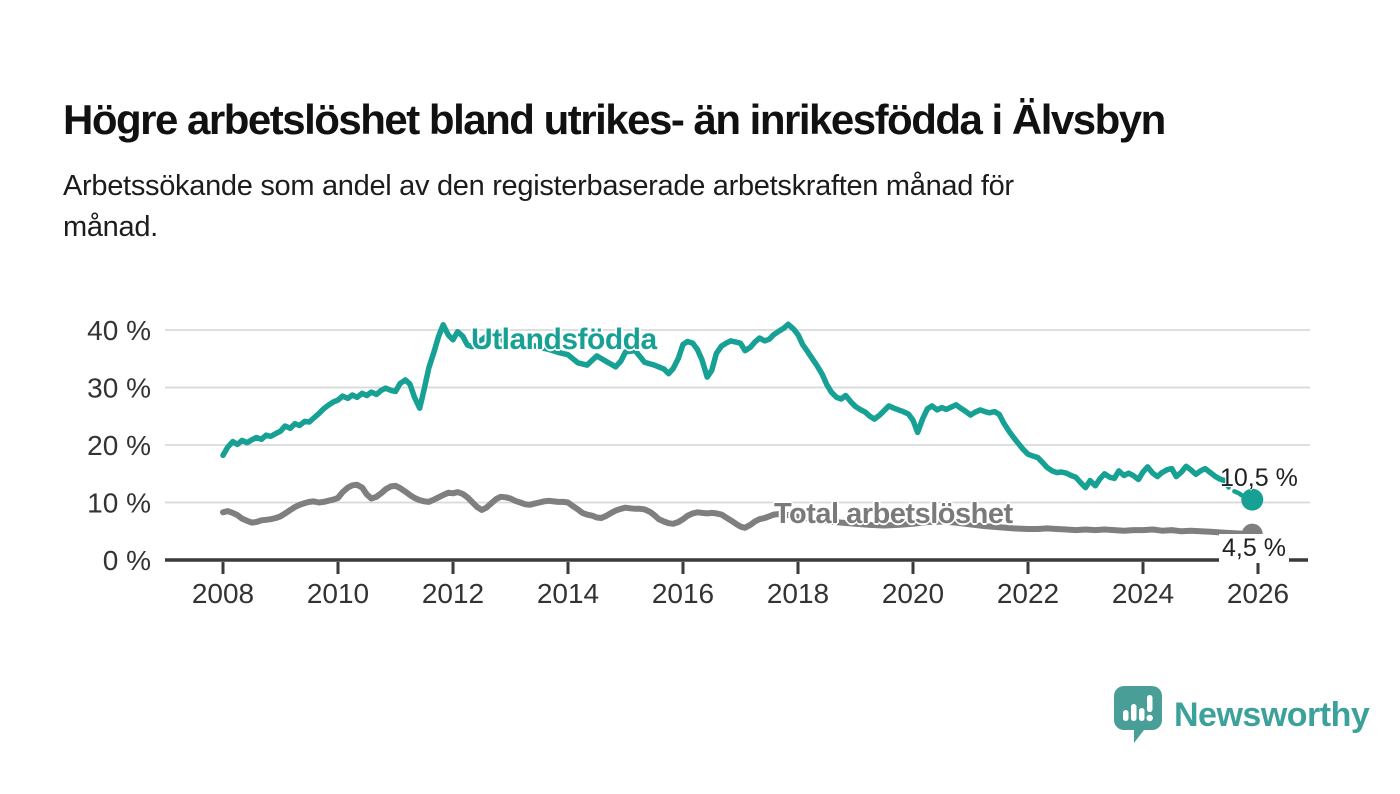 This screenshot has width=1400, height=794. Describe the element at coordinates (1028, 593) in the screenshot. I see `x-axis-tick-label: 2022` at that location.